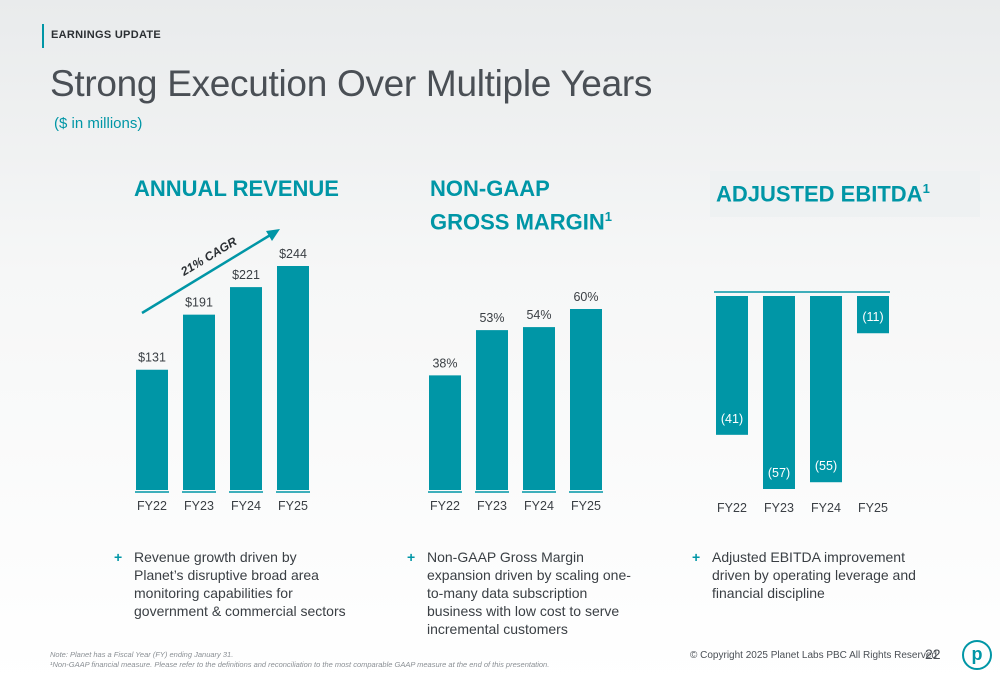 This screenshot has height=685, width=1000. I want to click on value-label-fy24: $221, so click(246, 275).